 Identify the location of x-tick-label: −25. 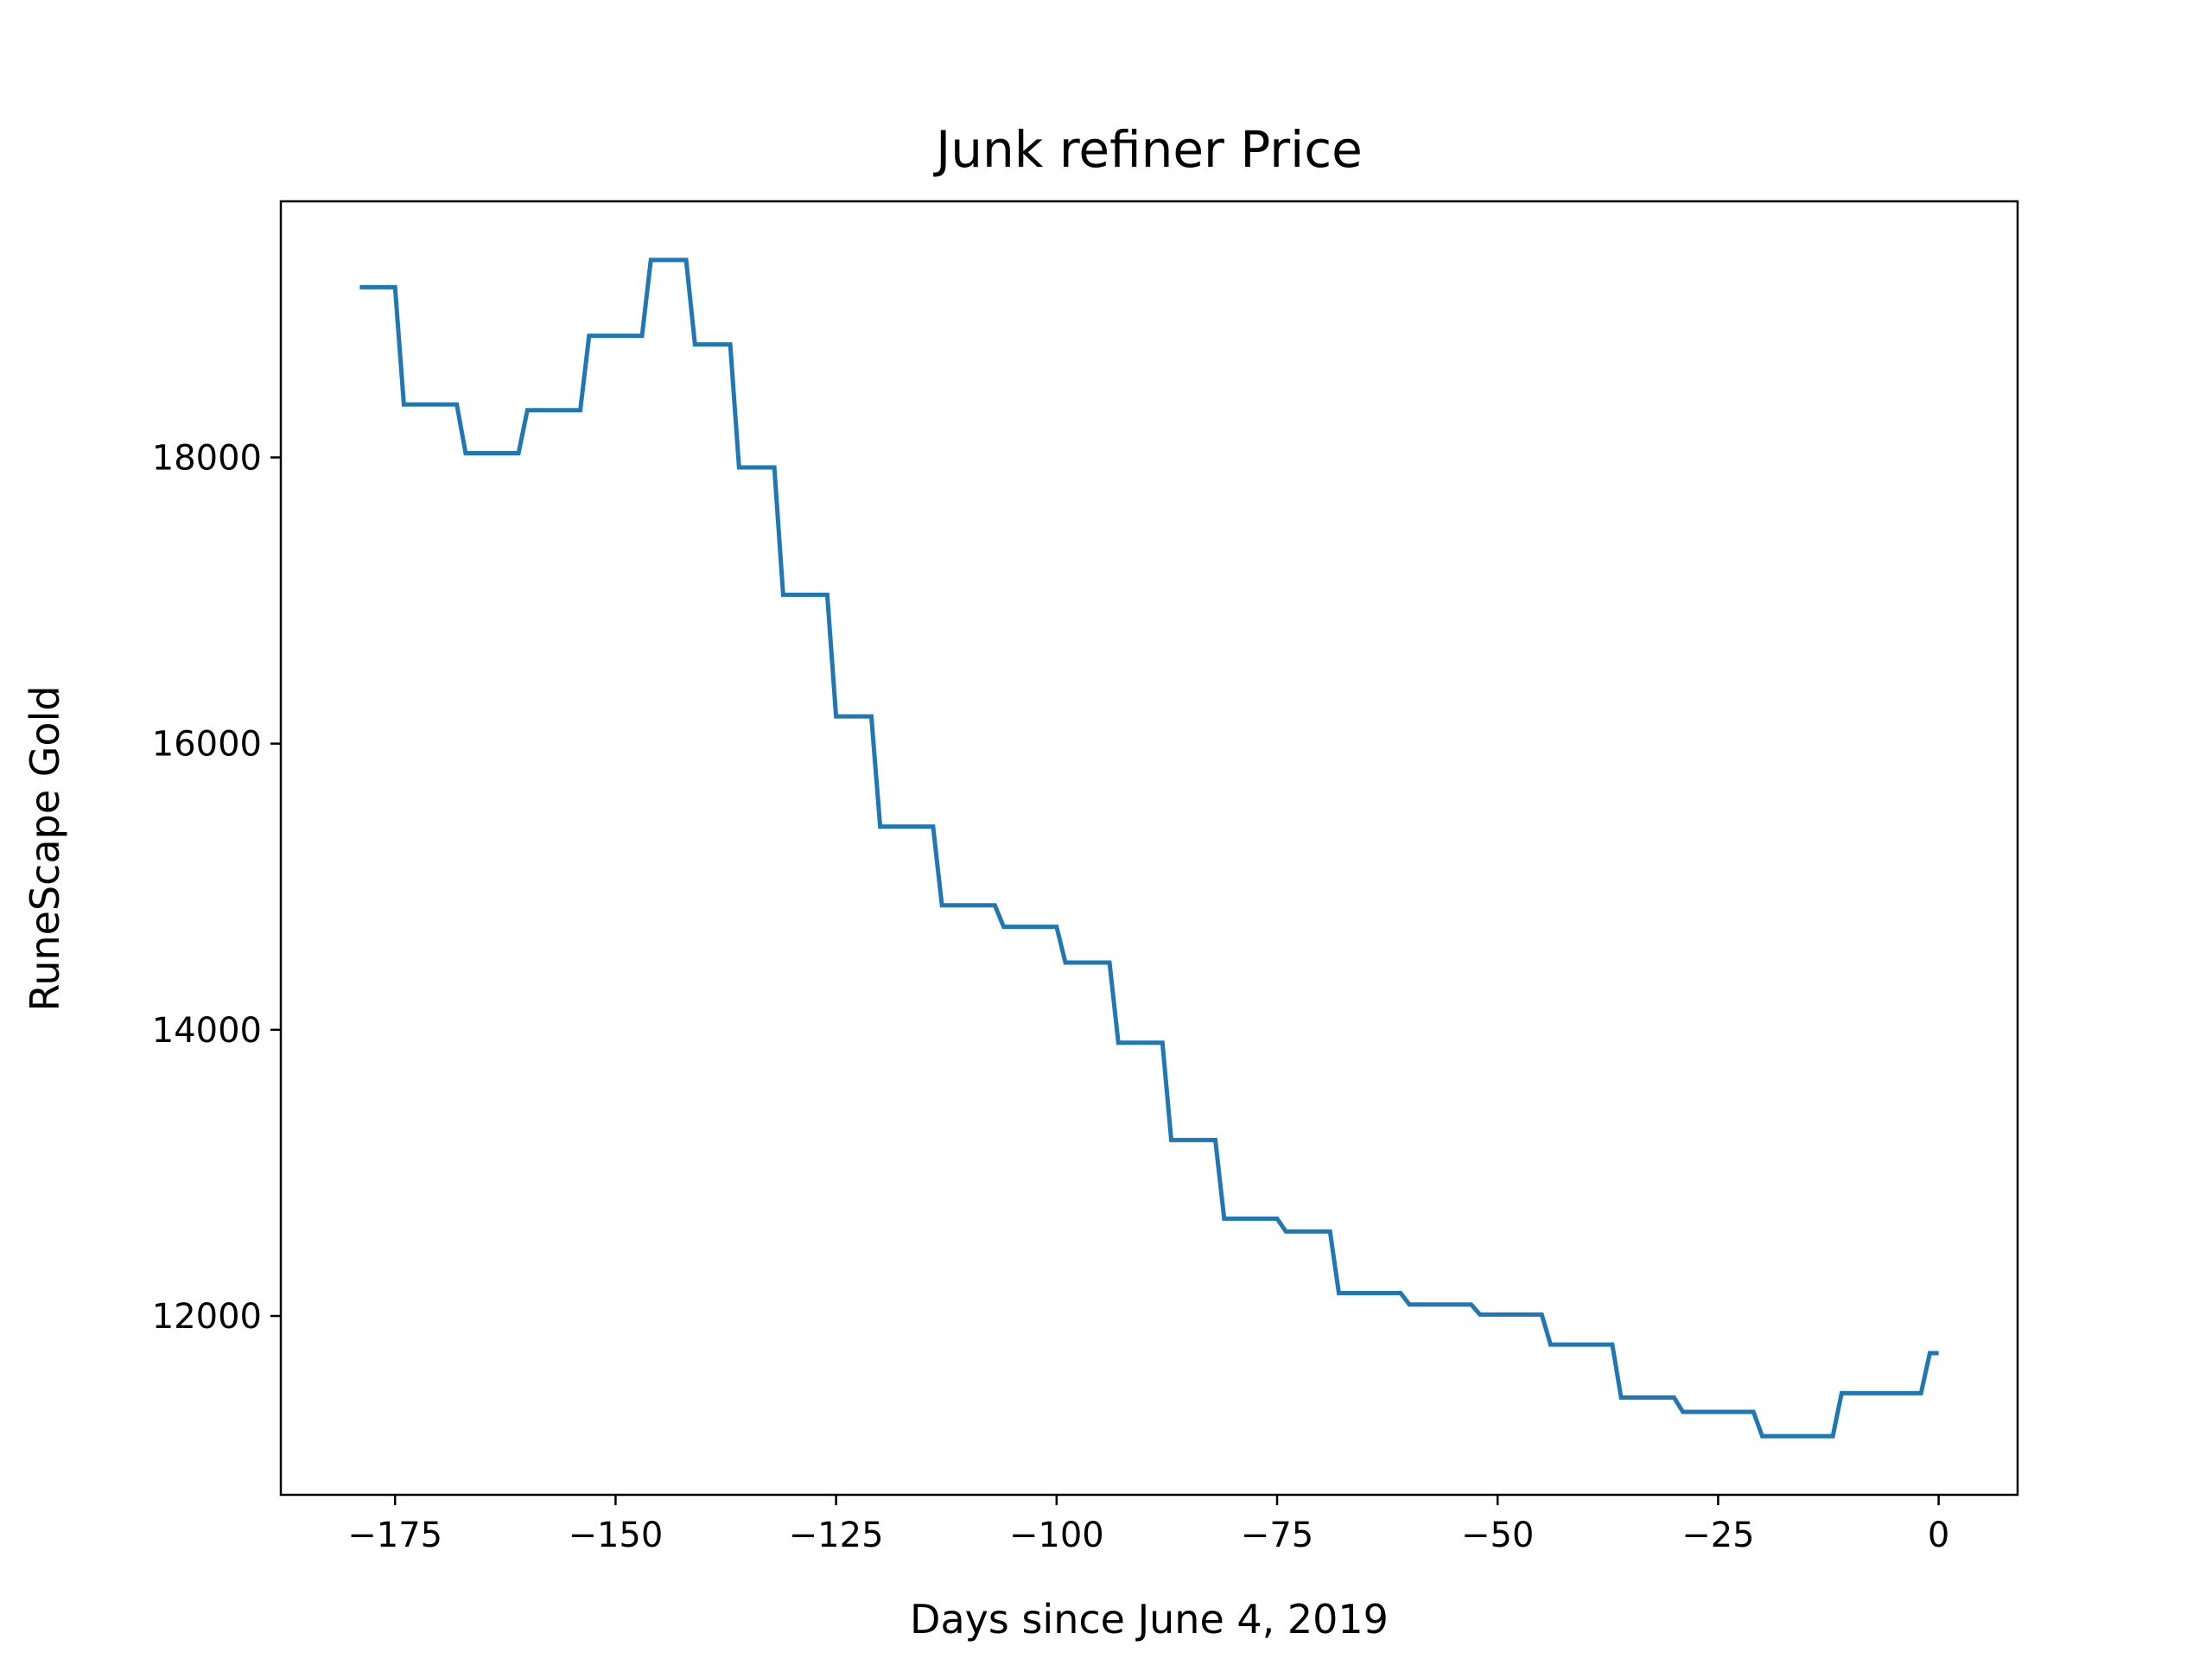
(1717, 1535).